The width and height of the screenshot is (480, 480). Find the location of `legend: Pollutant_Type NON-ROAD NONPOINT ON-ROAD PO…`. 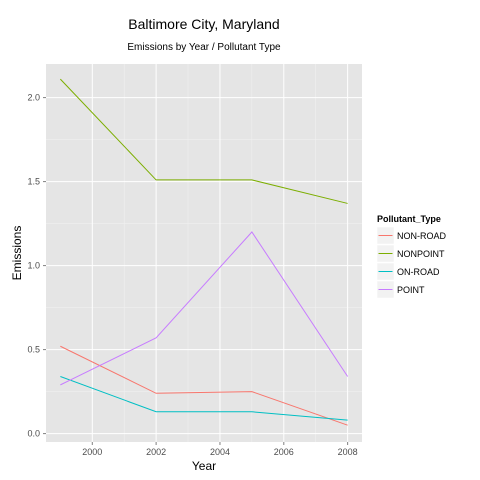

legend: Pollutant_Type NON-ROAD NONPOINT ON-ROAD PO… is located at coordinates (411, 256).